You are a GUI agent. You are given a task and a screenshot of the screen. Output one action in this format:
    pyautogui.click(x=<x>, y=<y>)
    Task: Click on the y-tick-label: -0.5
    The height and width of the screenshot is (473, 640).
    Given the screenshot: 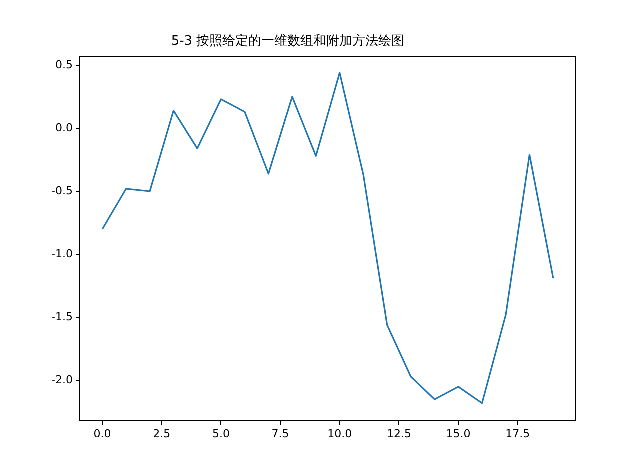 What is the action you would take?
    pyautogui.click(x=62, y=191)
    